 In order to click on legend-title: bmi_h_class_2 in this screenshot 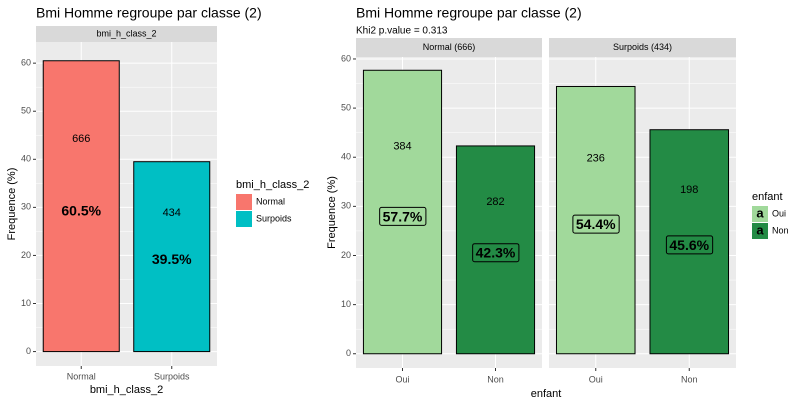, I will do `click(272, 185)`.